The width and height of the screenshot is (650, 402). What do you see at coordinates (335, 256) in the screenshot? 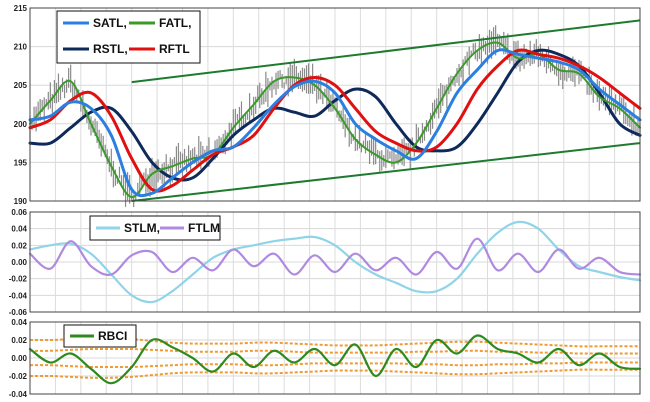
I see `series-line-ftlm` at bounding box center [335, 256].